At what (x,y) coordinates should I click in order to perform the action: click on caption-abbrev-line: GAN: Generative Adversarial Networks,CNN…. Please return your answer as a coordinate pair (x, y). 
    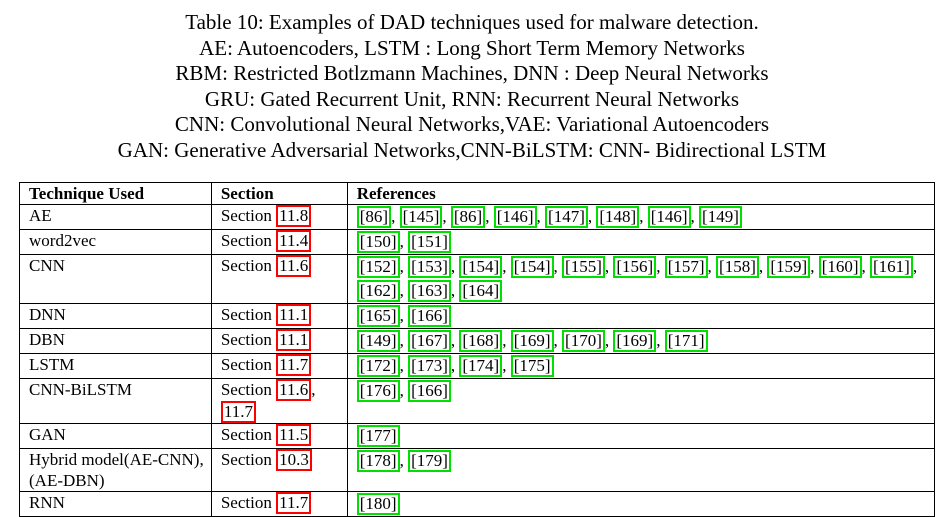
    Looking at the image, I should click on (472, 149).